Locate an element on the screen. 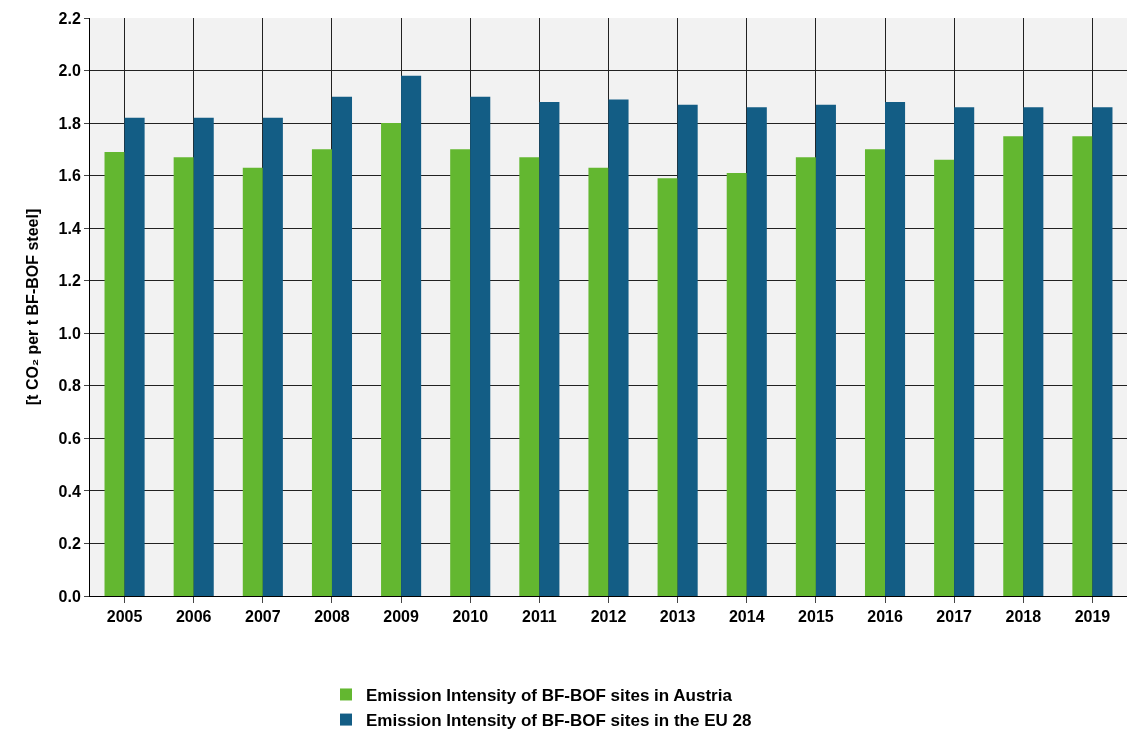  x-tick-label: 2008 is located at coordinates (332, 617).